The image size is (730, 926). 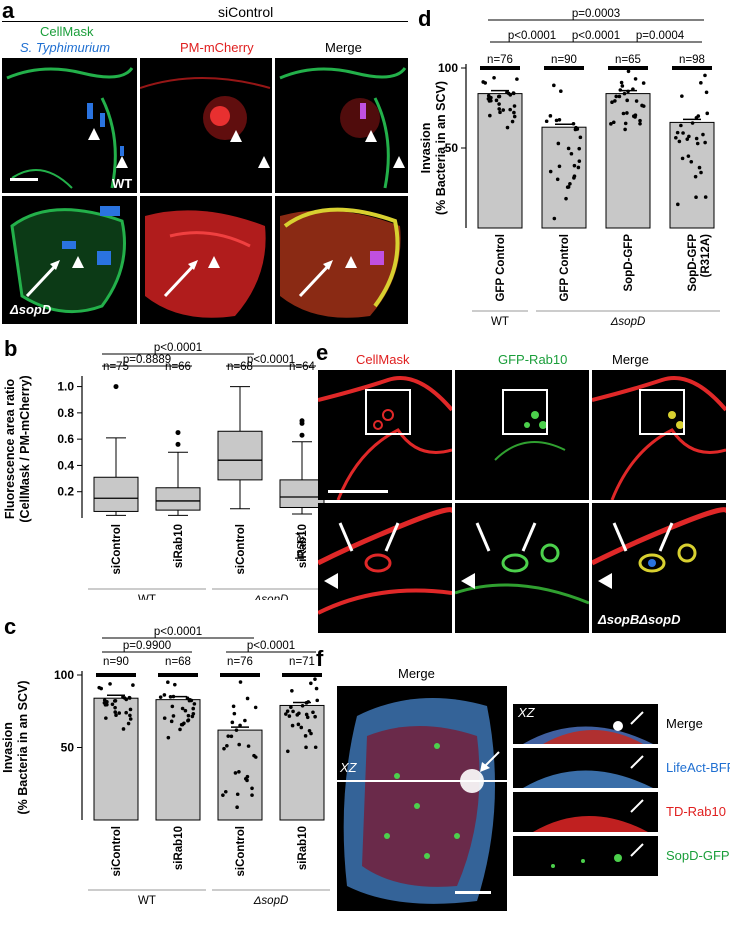 I want to click on group-label-wt: WT, so click(x=147, y=901).